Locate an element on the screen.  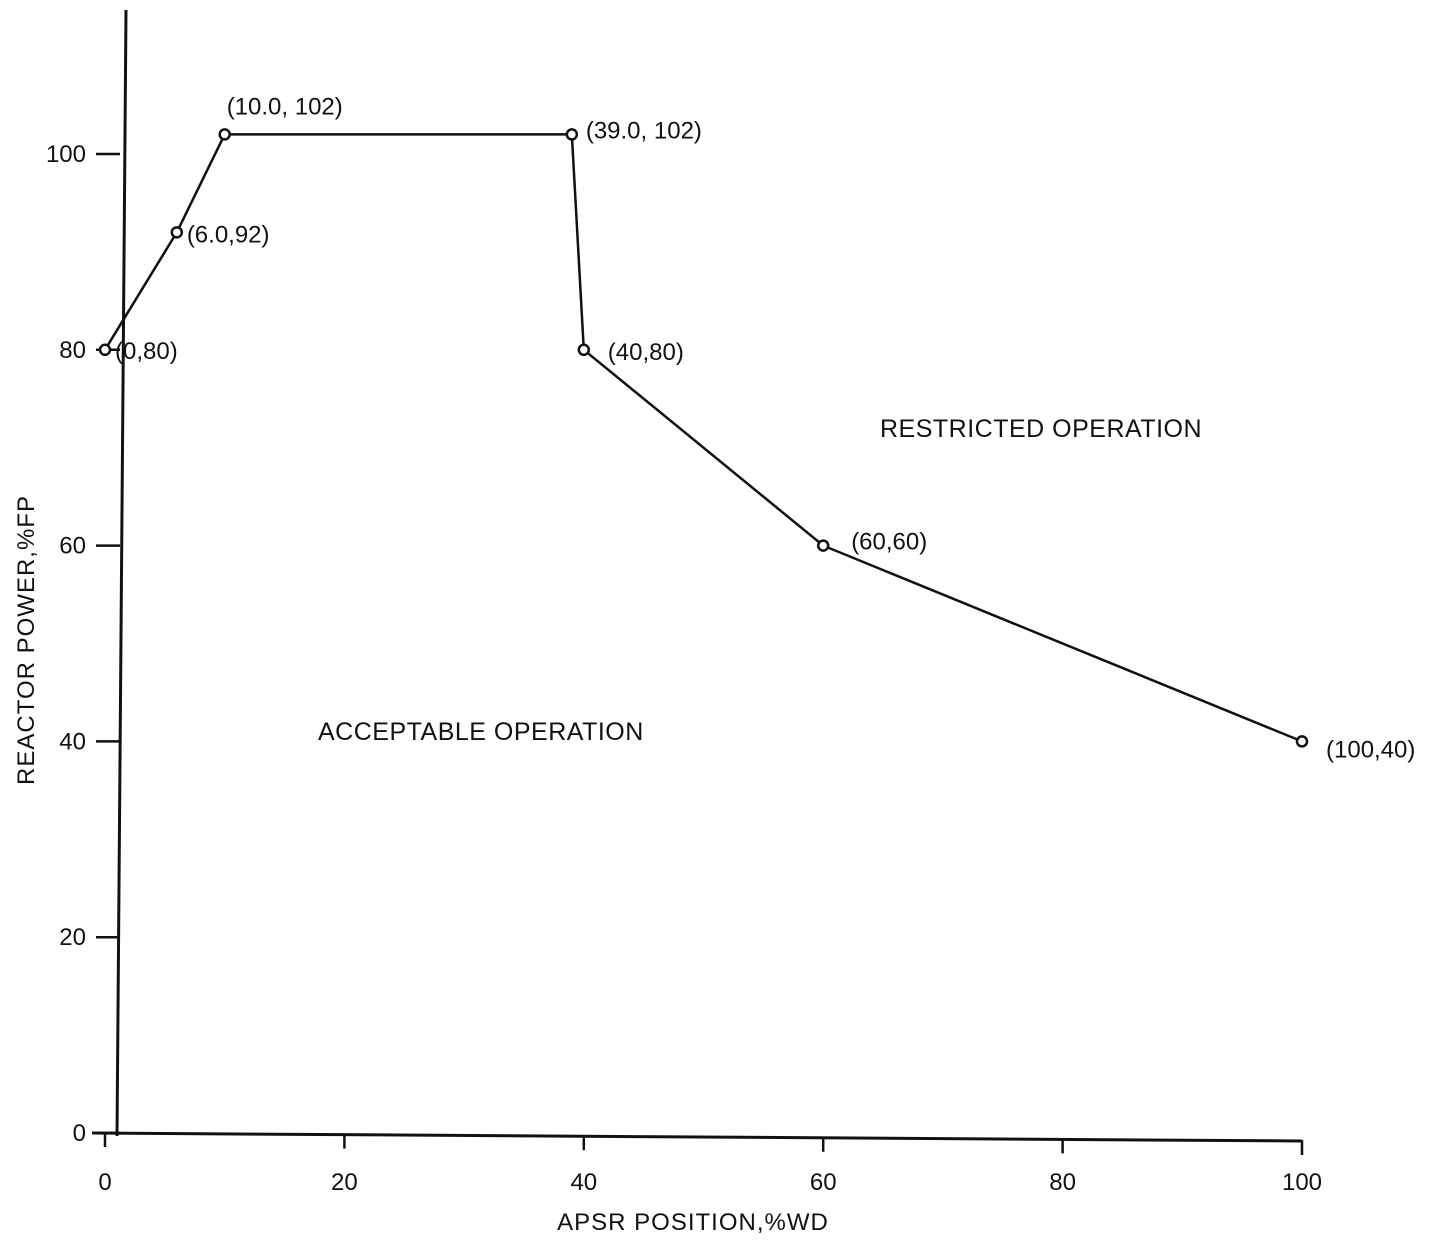
x-tick-label: 80 is located at coordinates (1062, 1182).